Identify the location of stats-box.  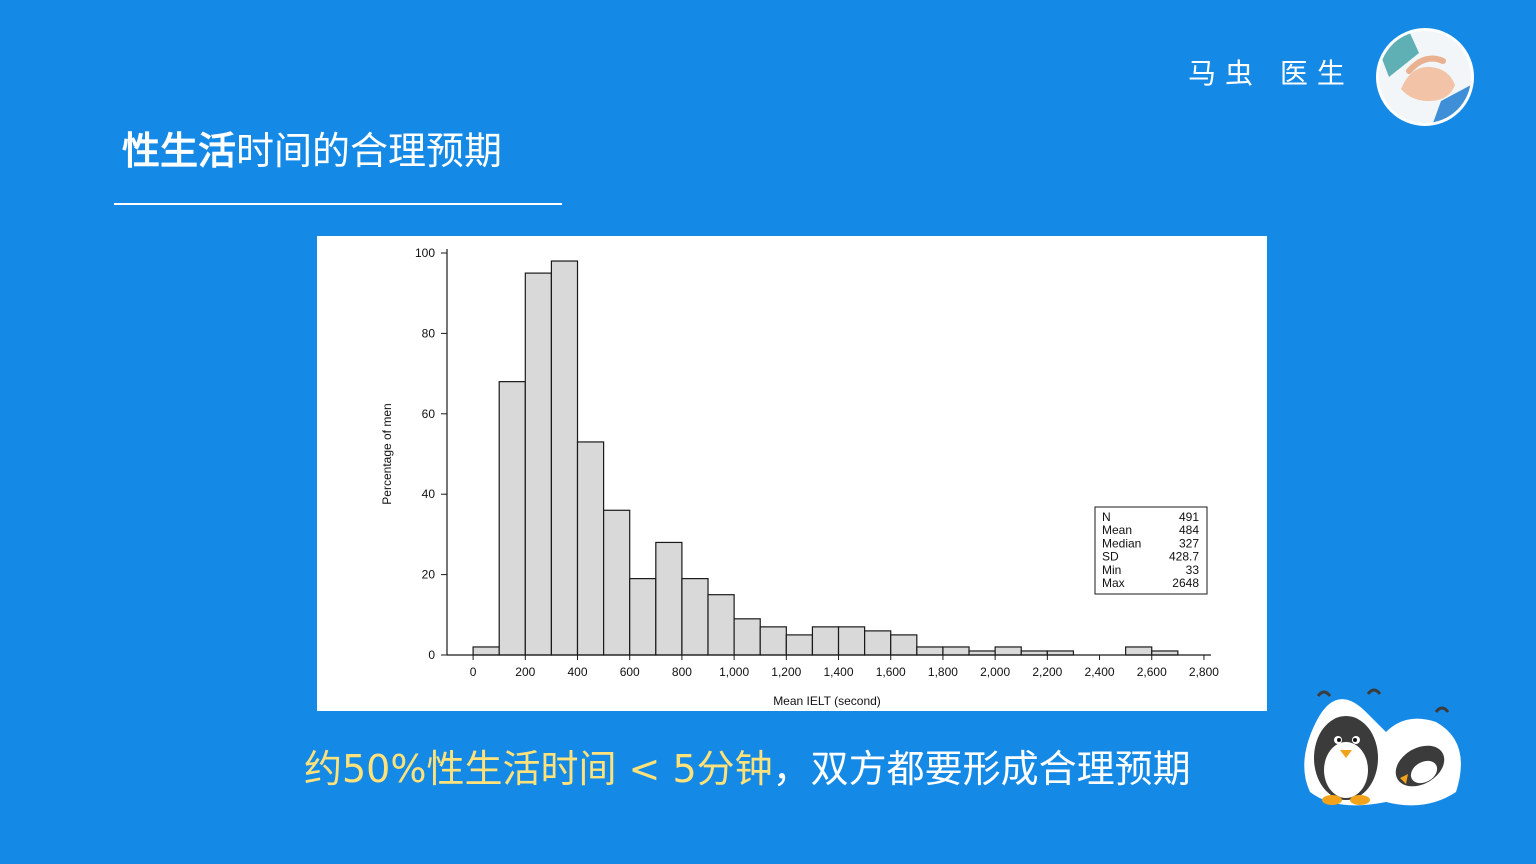
(1151, 550).